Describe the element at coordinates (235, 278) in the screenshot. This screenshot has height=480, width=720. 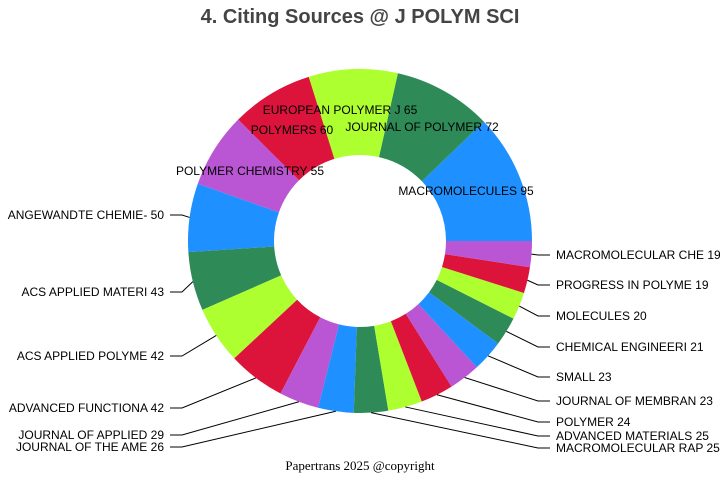
I see `slice-acs-applied-materi` at that location.